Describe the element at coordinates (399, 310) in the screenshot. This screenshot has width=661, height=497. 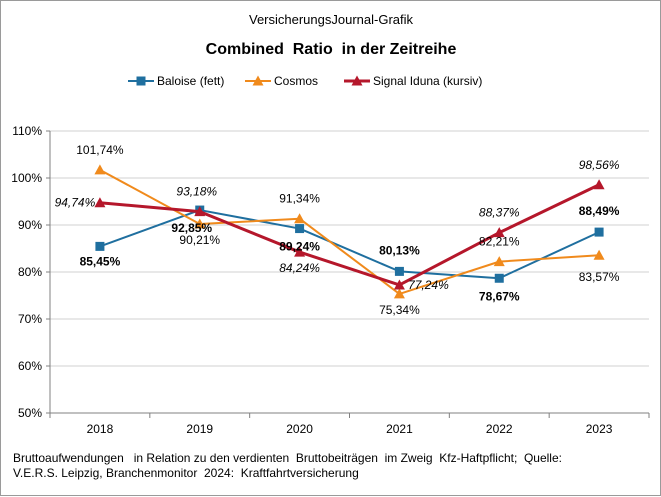
I see `data-label: 75,34%` at that location.